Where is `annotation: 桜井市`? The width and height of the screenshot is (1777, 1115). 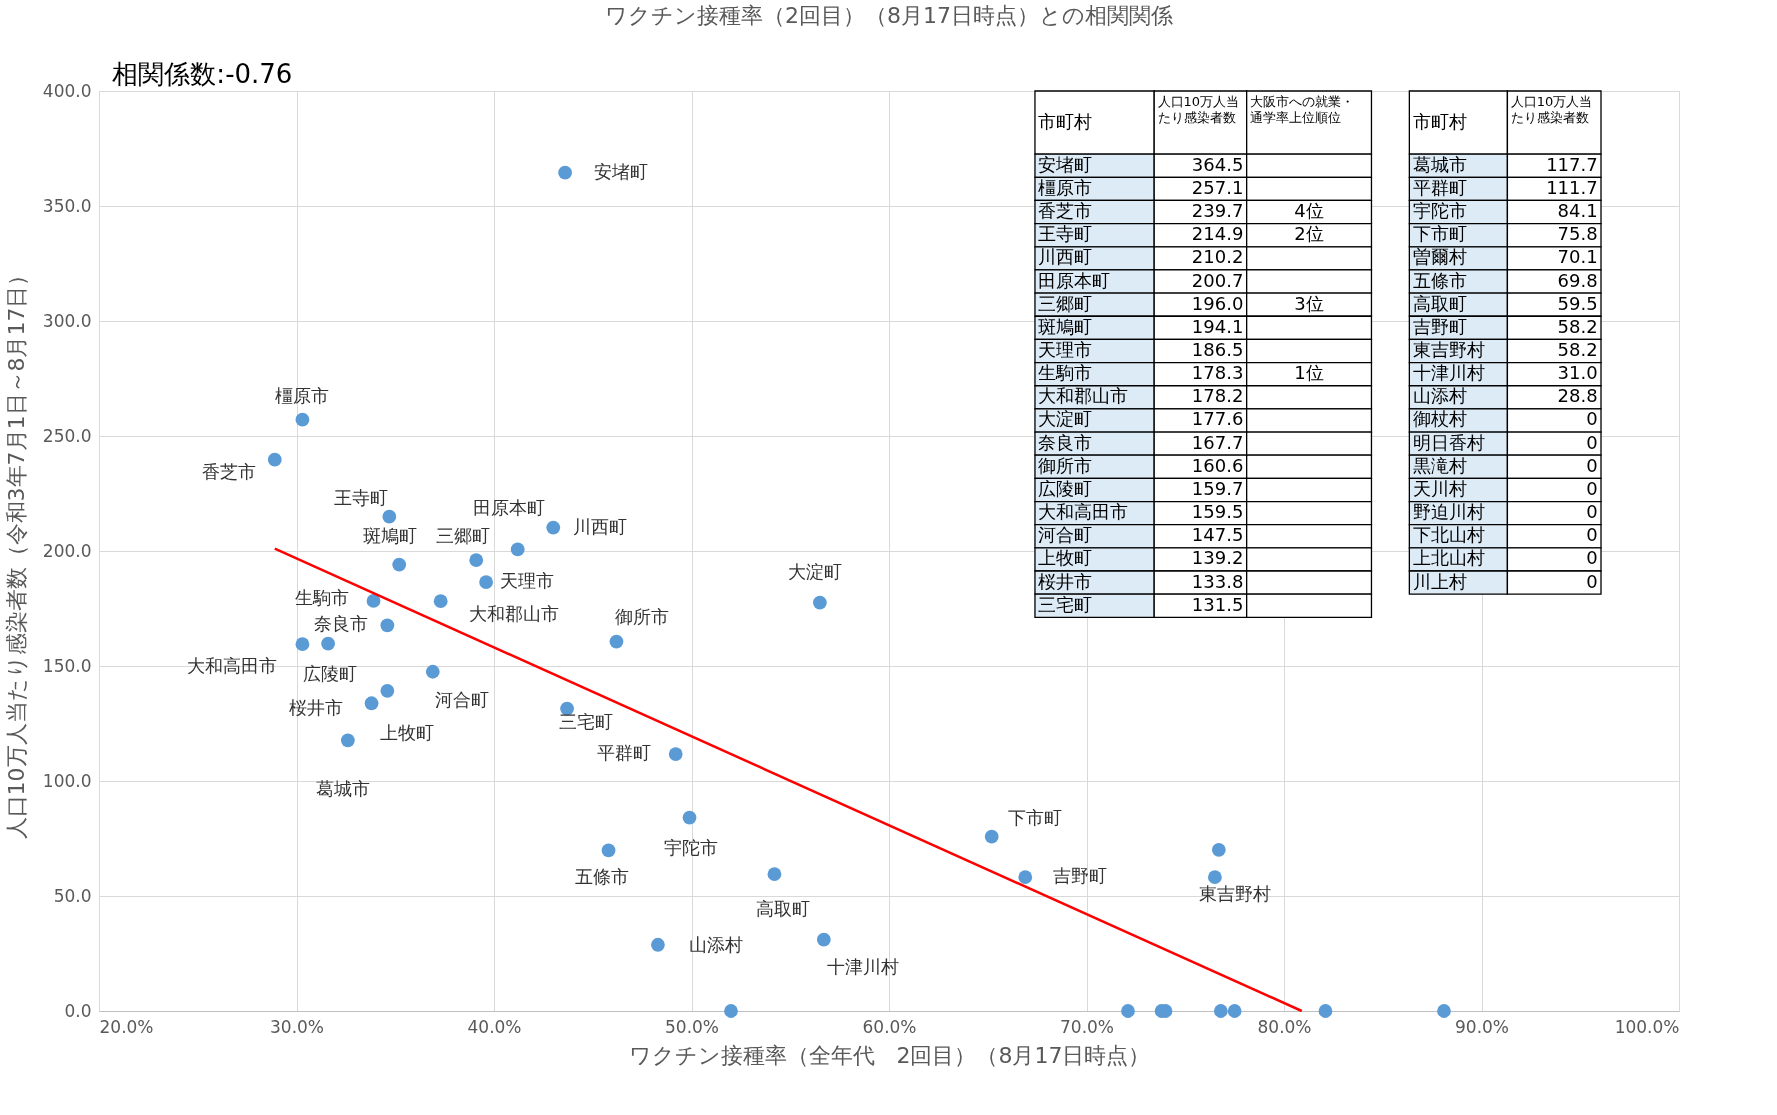
annotation: 桜井市 is located at coordinates (1065, 581).